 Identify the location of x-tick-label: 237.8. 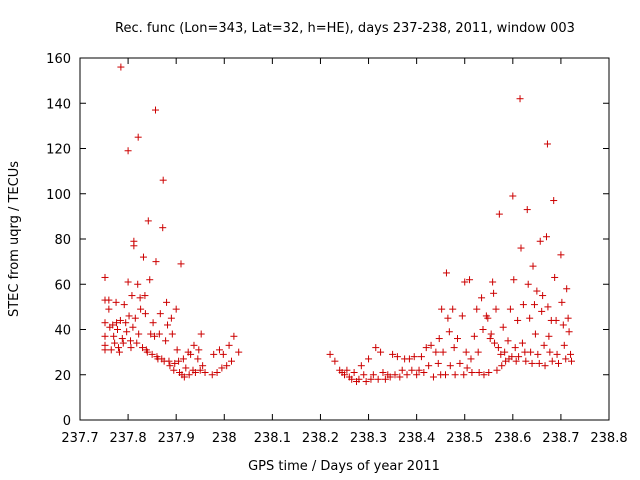
(127, 438).